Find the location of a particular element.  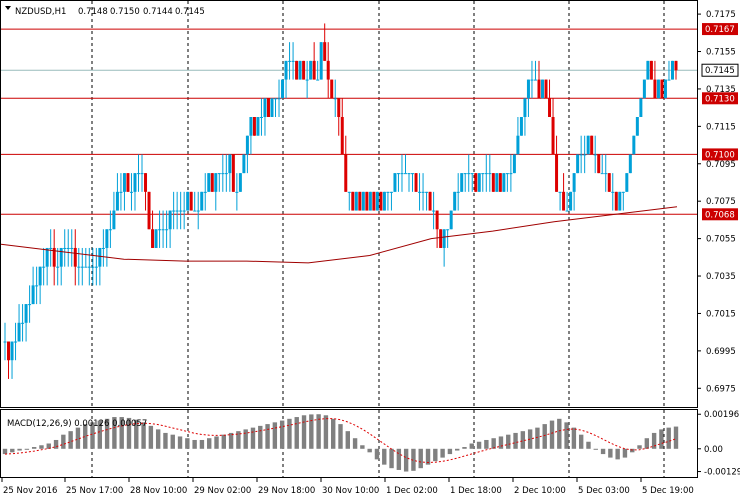

price-tick-label: 0.7175 is located at coordinates (721, 15).